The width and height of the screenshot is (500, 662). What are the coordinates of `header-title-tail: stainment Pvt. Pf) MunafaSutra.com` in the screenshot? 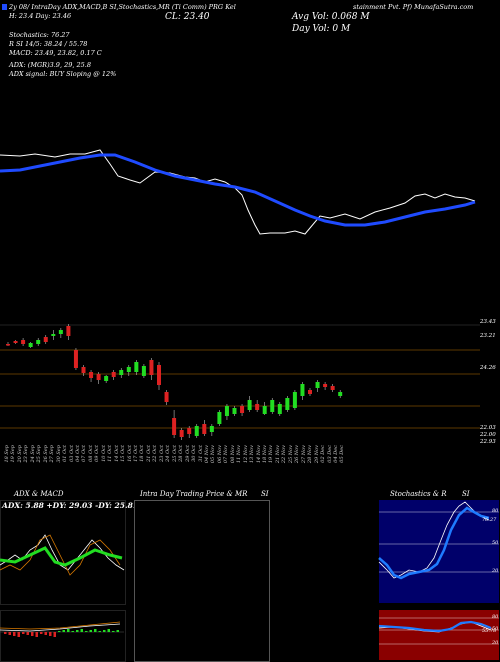 It's located at (413, 7).